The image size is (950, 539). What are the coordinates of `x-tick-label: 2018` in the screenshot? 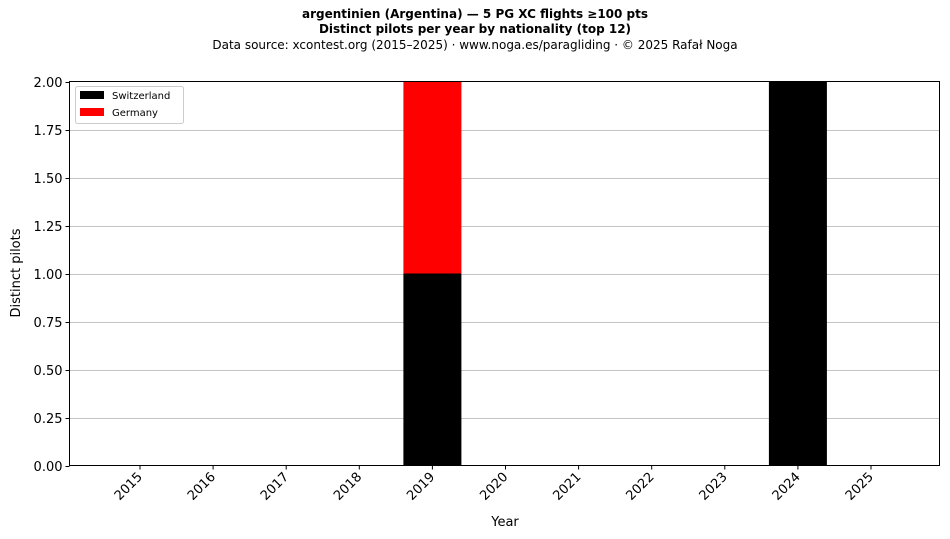 It's located at (348, 487).